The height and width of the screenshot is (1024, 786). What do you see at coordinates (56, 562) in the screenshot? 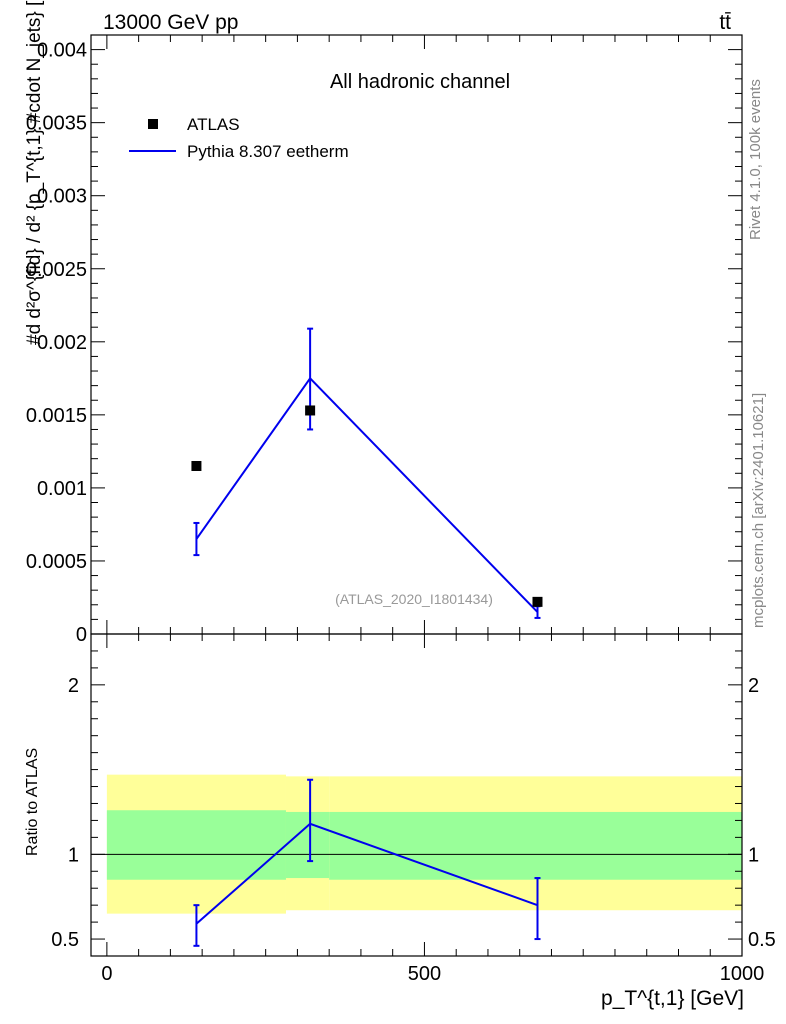
I see `y-tick-label: 0.0005` at bounding box center [56, 562].